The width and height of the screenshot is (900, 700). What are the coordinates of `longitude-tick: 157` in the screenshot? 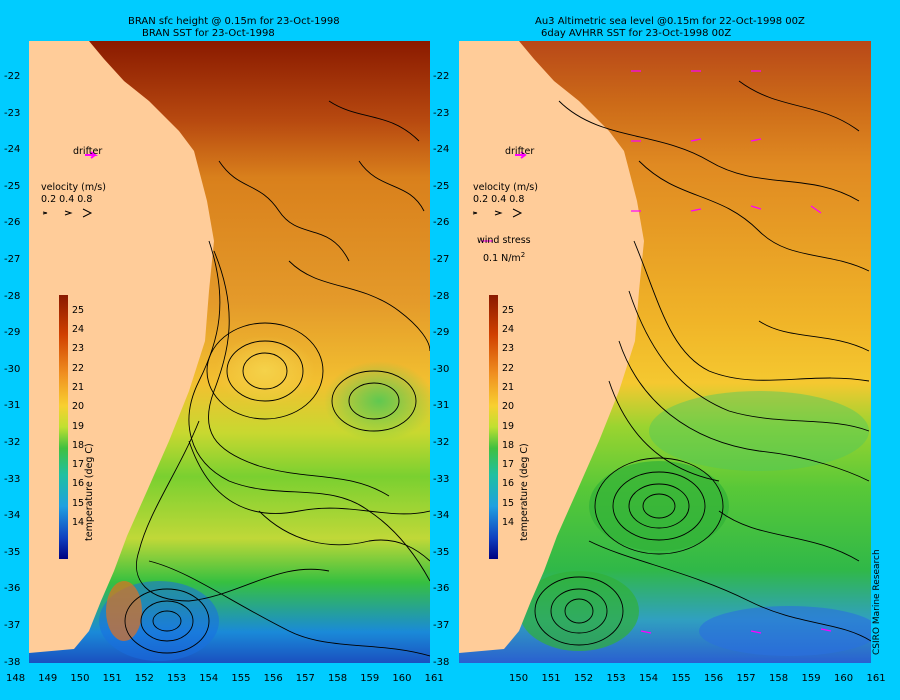 It's located at (305, 678).